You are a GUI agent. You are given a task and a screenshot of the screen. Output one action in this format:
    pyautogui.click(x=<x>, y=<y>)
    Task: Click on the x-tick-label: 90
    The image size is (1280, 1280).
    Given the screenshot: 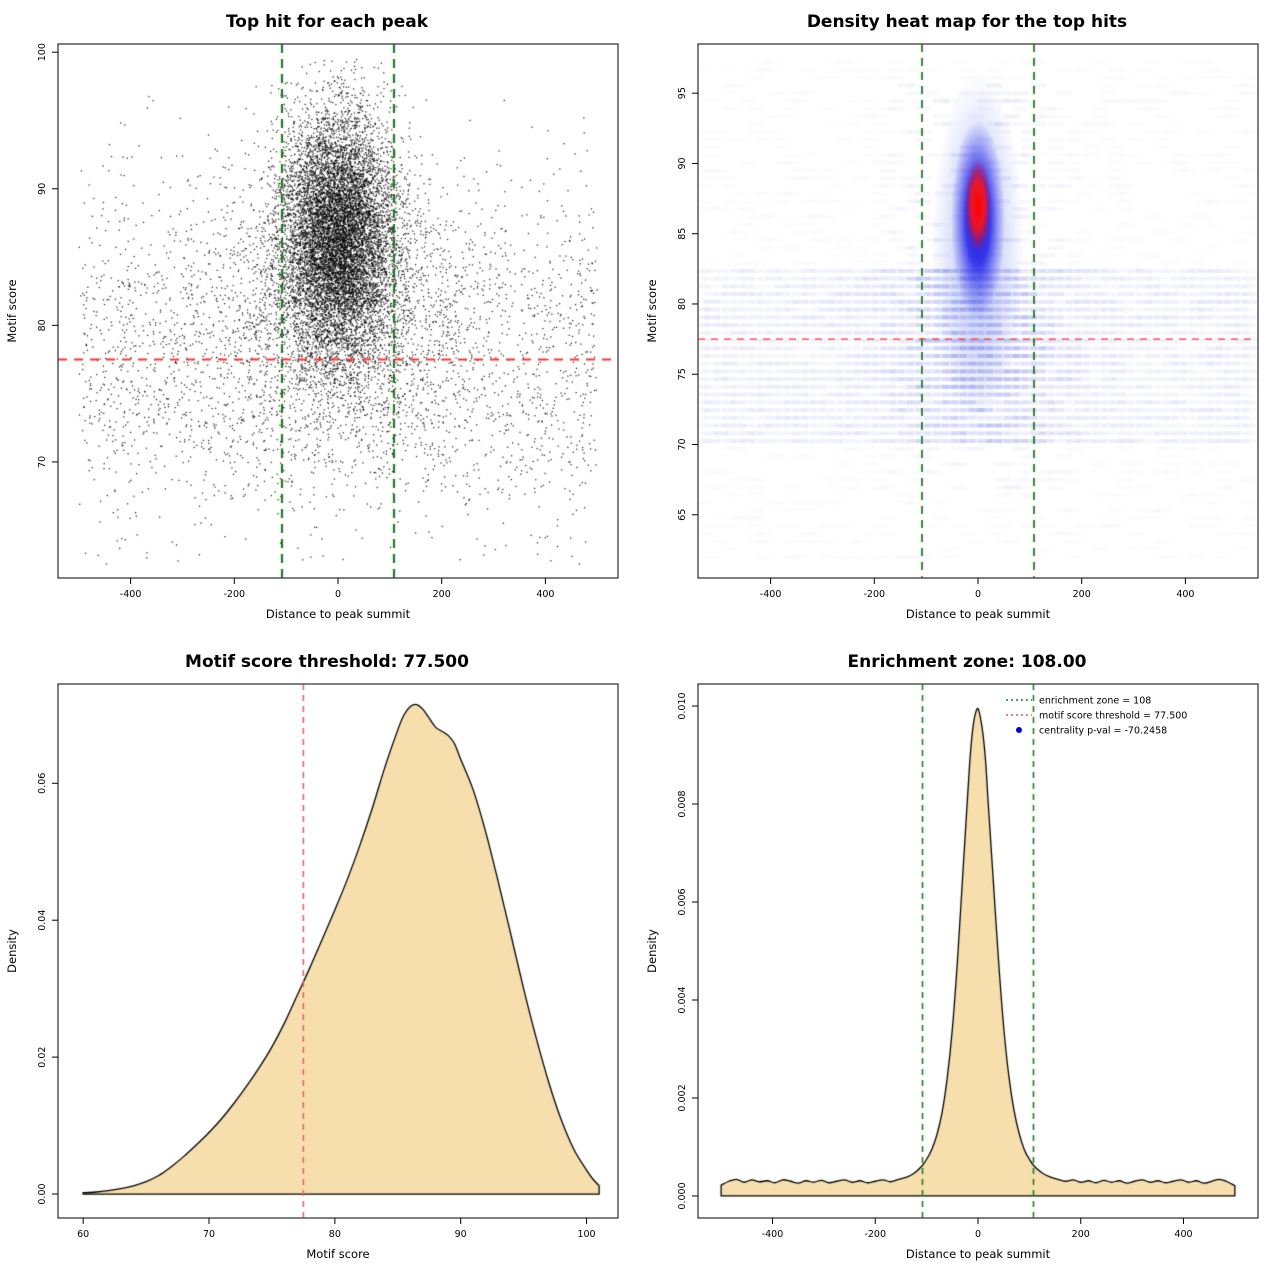 What is the action you would take?
    pyautogui.click(x=461, y=1234)
    